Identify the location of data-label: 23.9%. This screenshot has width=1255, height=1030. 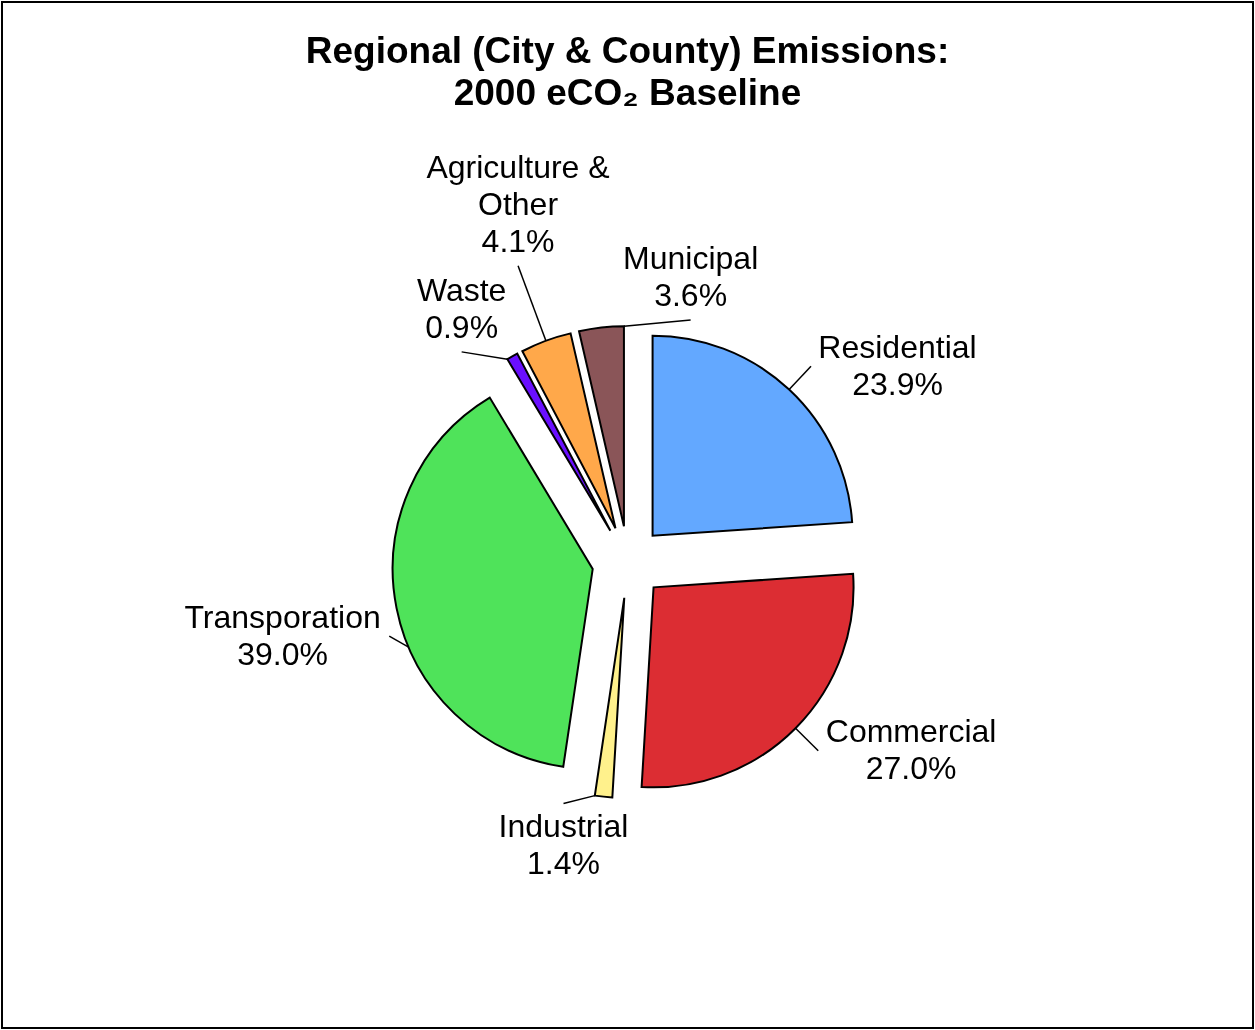
(897, 383).